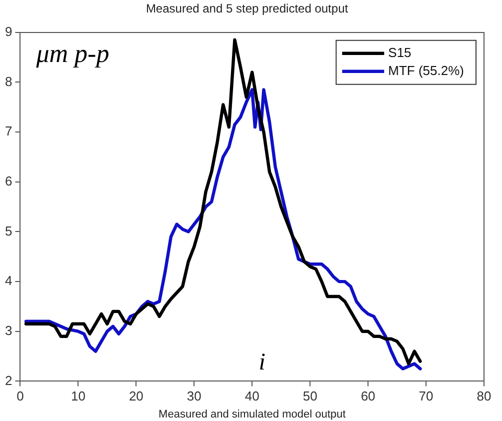  Describe the element at coordinates (8, 230) in the screenshot. I see `y-tick-label: 5` at that location.